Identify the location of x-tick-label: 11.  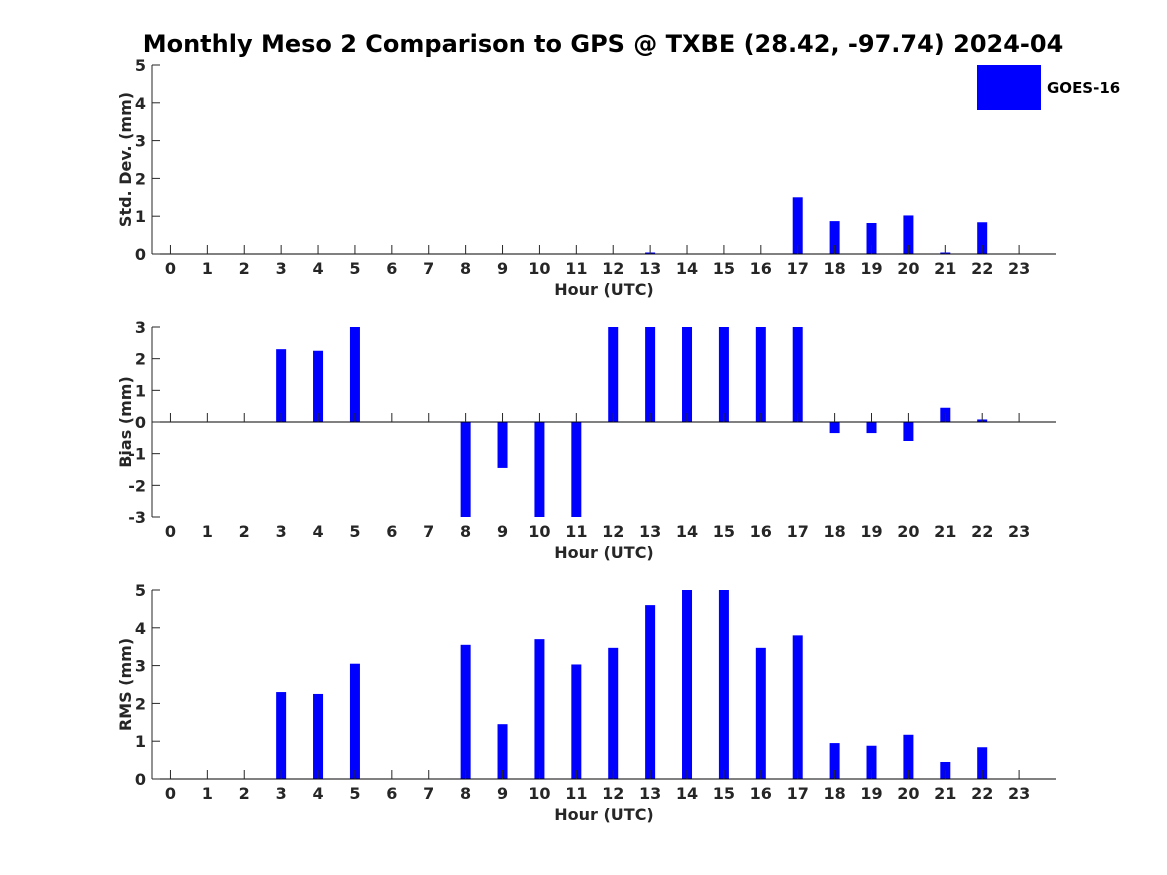
(576, 531).